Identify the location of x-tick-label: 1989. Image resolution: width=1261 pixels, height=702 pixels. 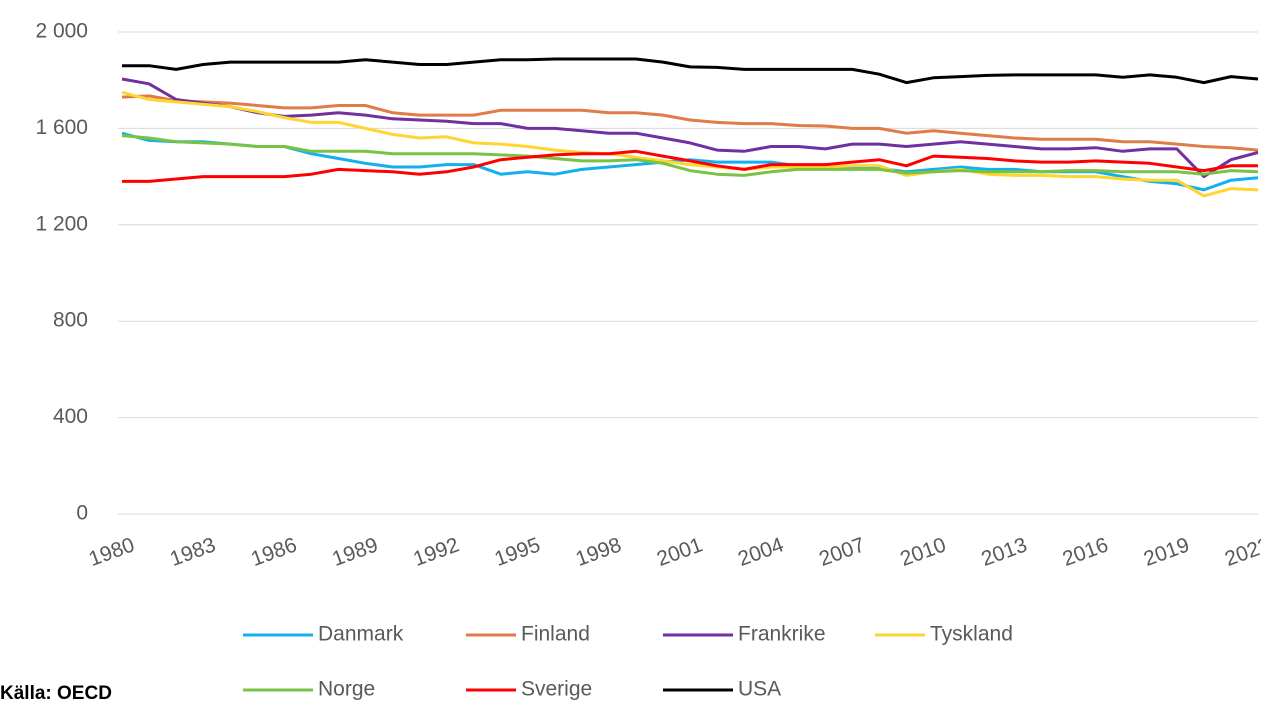
(355, 552).